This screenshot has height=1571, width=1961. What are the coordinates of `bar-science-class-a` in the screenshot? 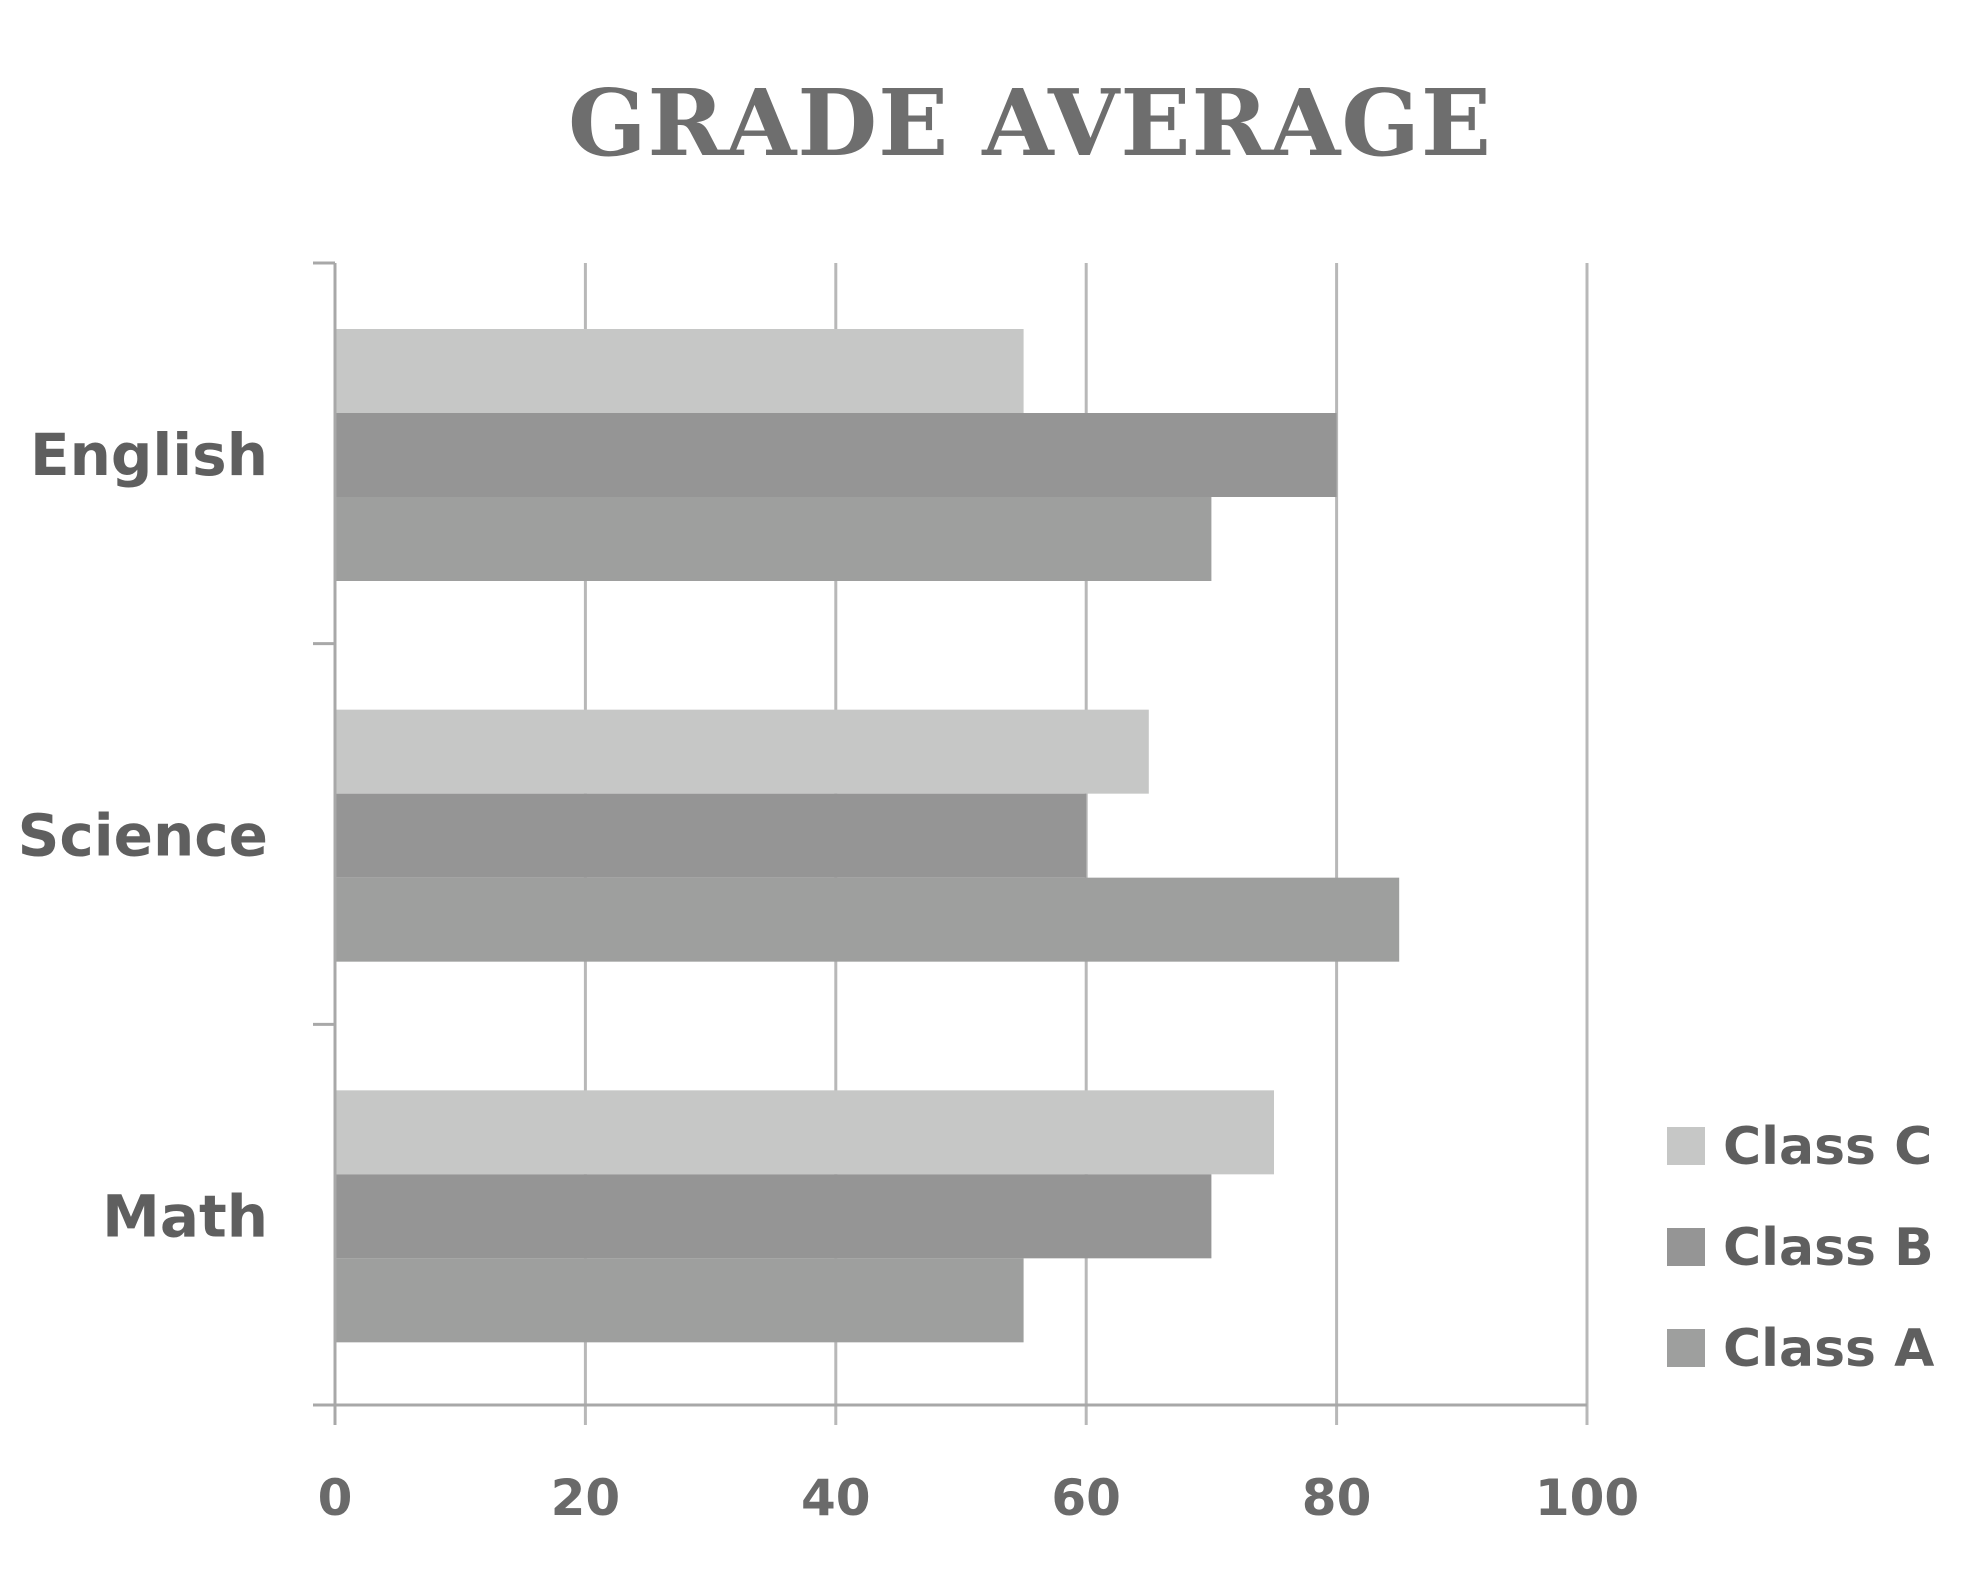 It's located at (867, 919).